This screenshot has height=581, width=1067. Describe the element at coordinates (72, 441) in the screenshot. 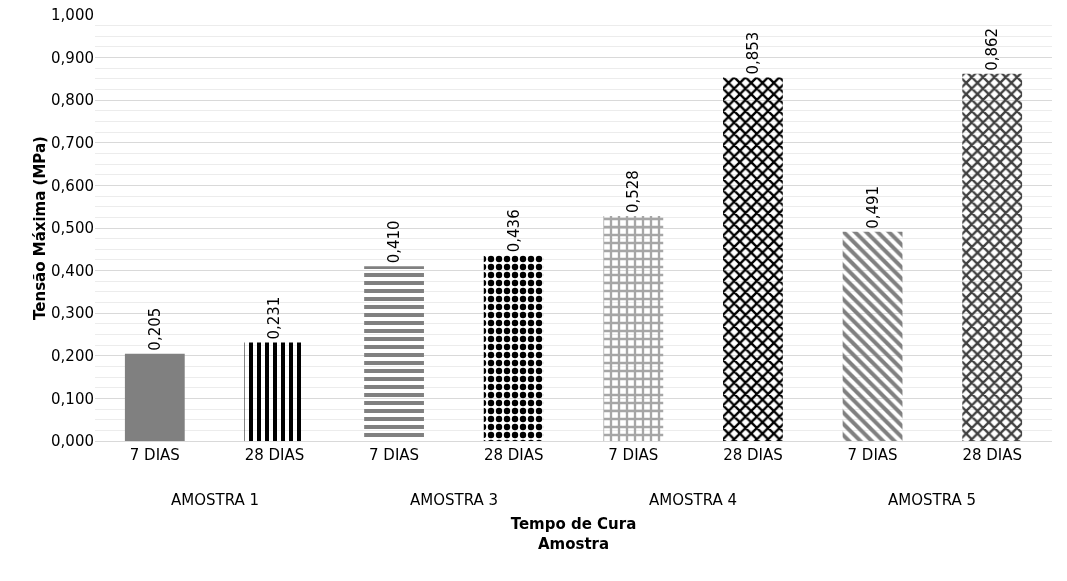

I see `y-tick-label: 0,000` at that location.